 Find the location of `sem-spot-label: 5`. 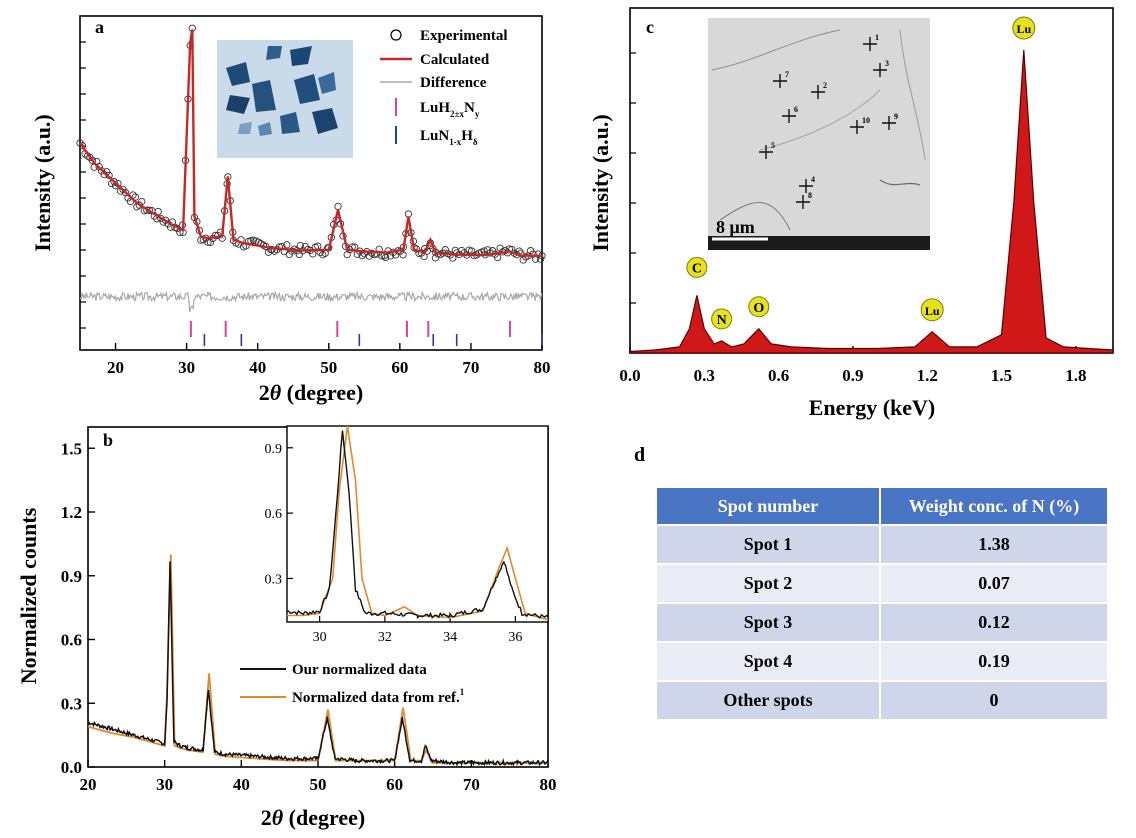

sem-spot-label: 5 is located at coordinates (773, 145).